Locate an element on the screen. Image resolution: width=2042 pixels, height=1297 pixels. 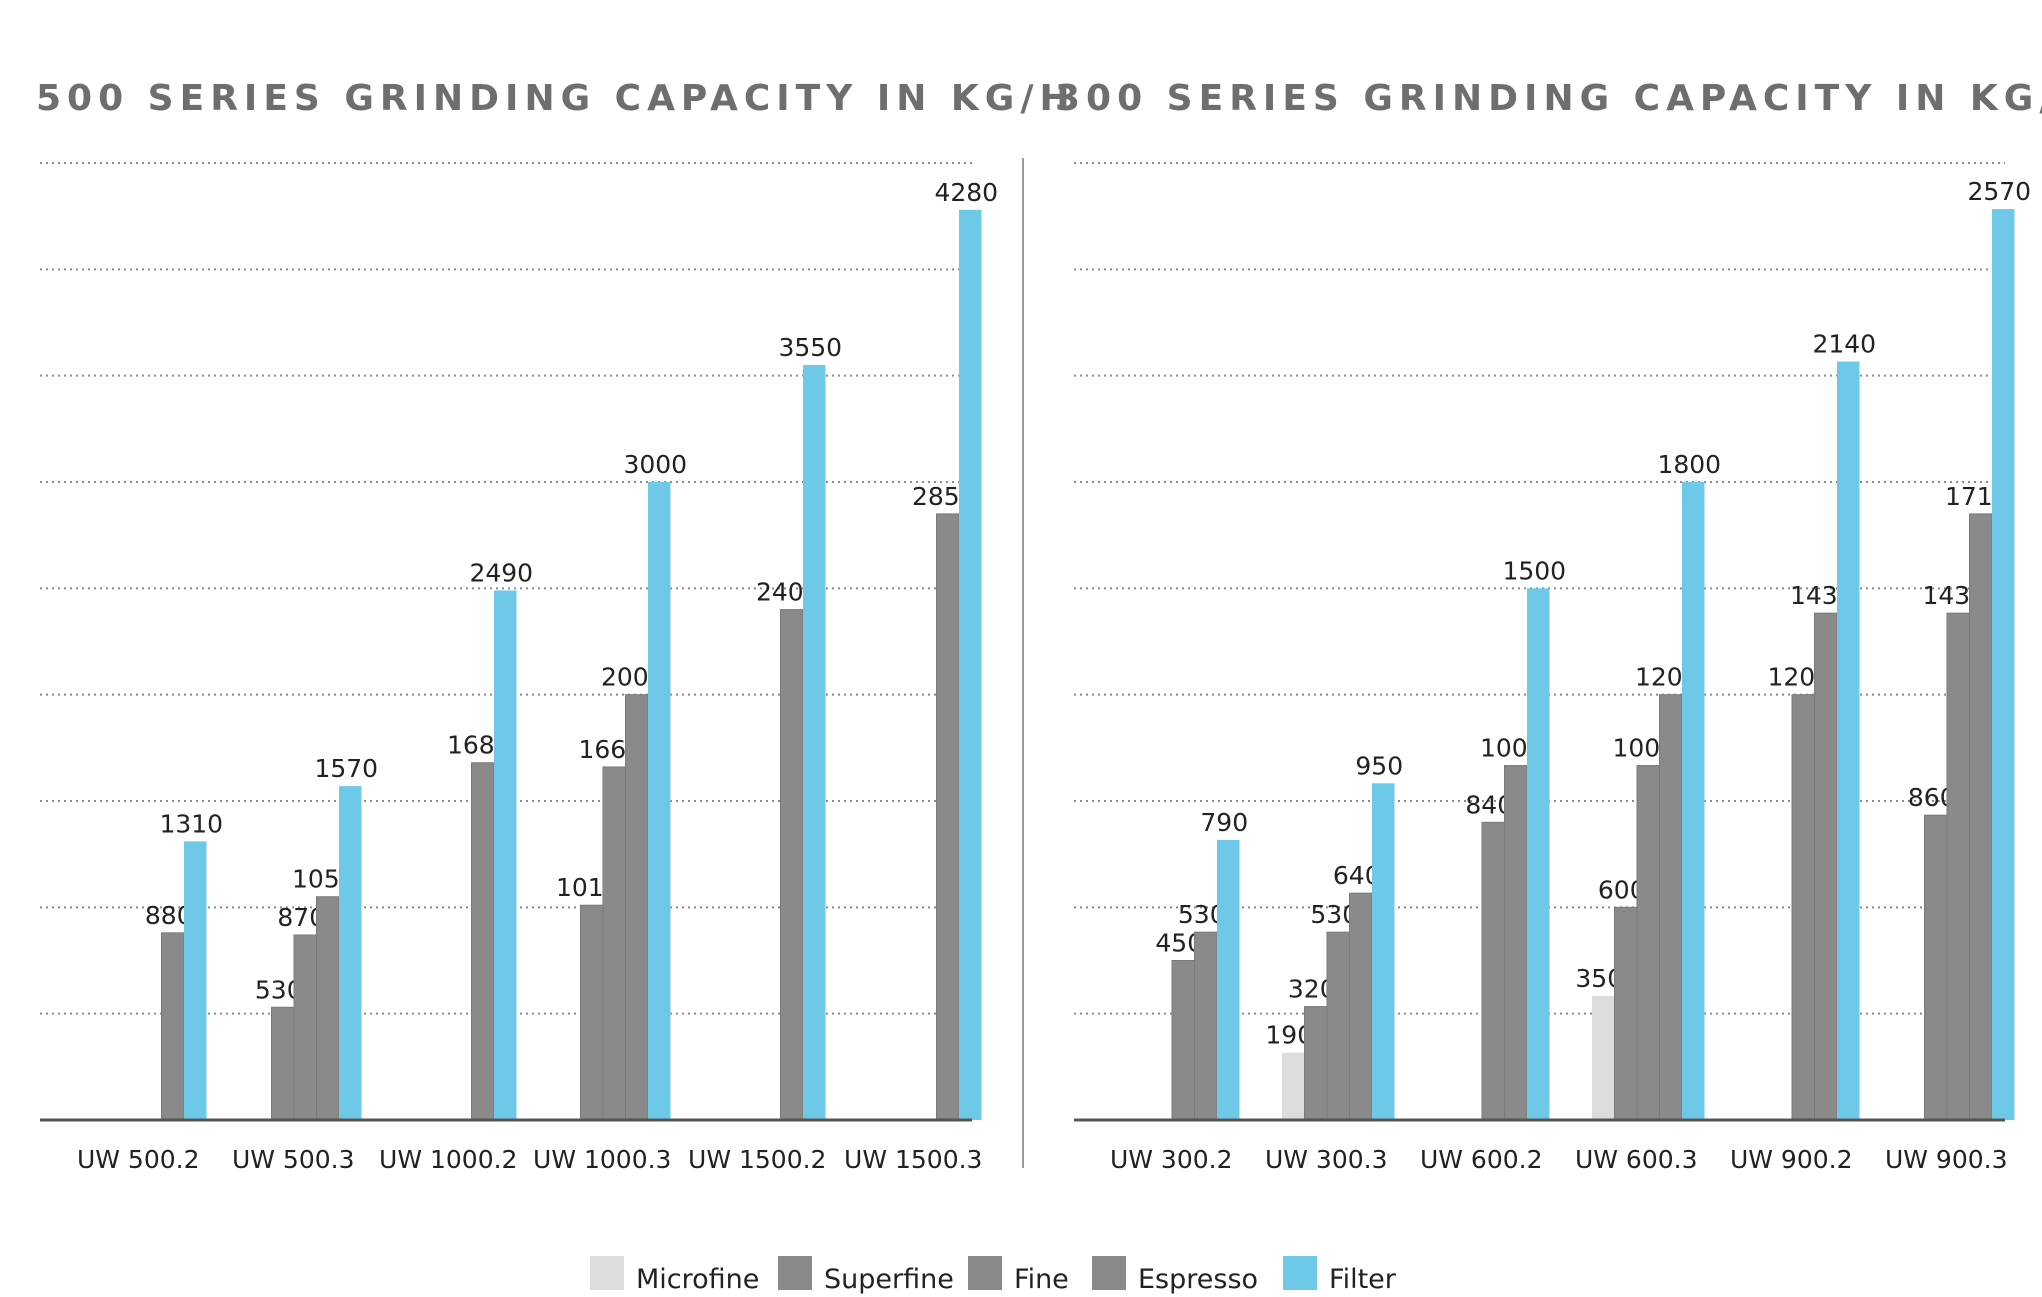
x-tick-label: UW 600.2 is located at coordinates (1481, 1159).